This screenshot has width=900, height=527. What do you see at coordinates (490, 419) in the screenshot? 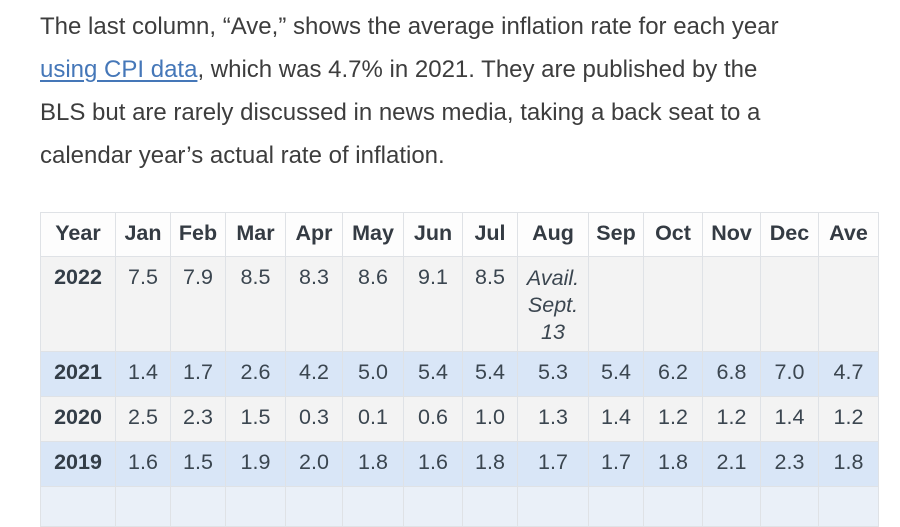
I see `table-cell: 1.0` at bounding box center [490, 419].